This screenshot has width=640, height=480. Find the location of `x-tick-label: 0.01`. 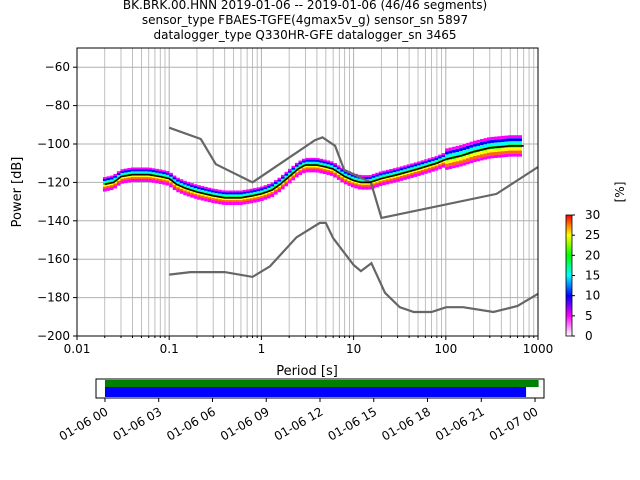

x-tick-label: 0.01 is located at coordinates (77, 349).